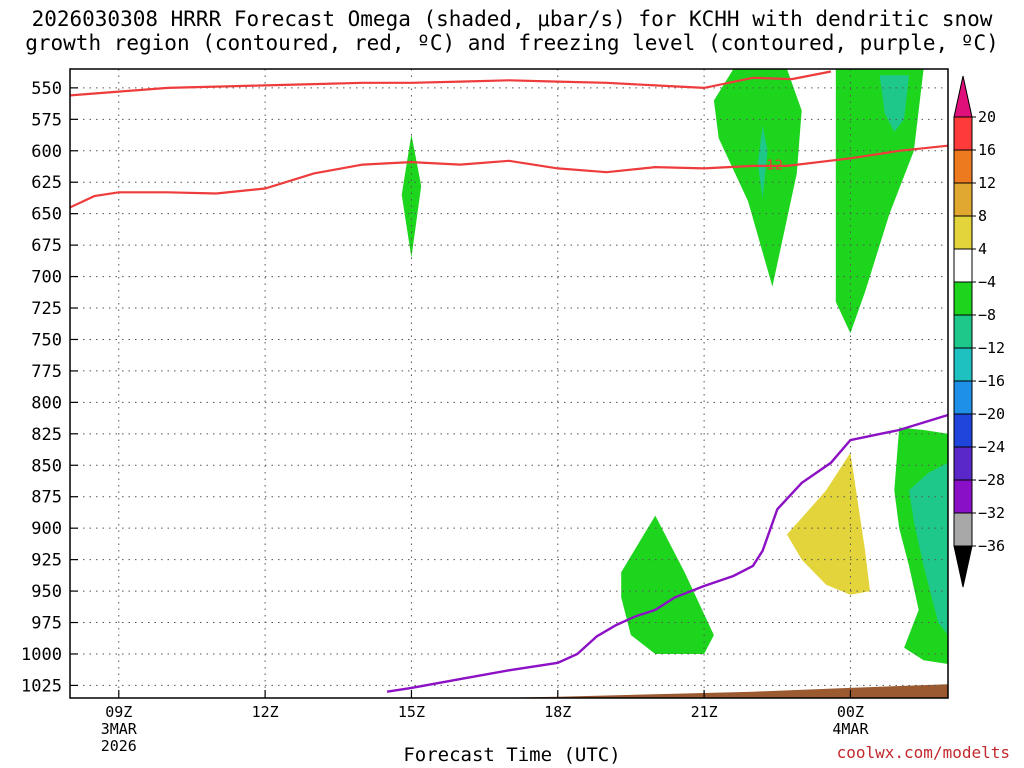  I want to click on colorbar-label-3: 8, so click(982, 216).